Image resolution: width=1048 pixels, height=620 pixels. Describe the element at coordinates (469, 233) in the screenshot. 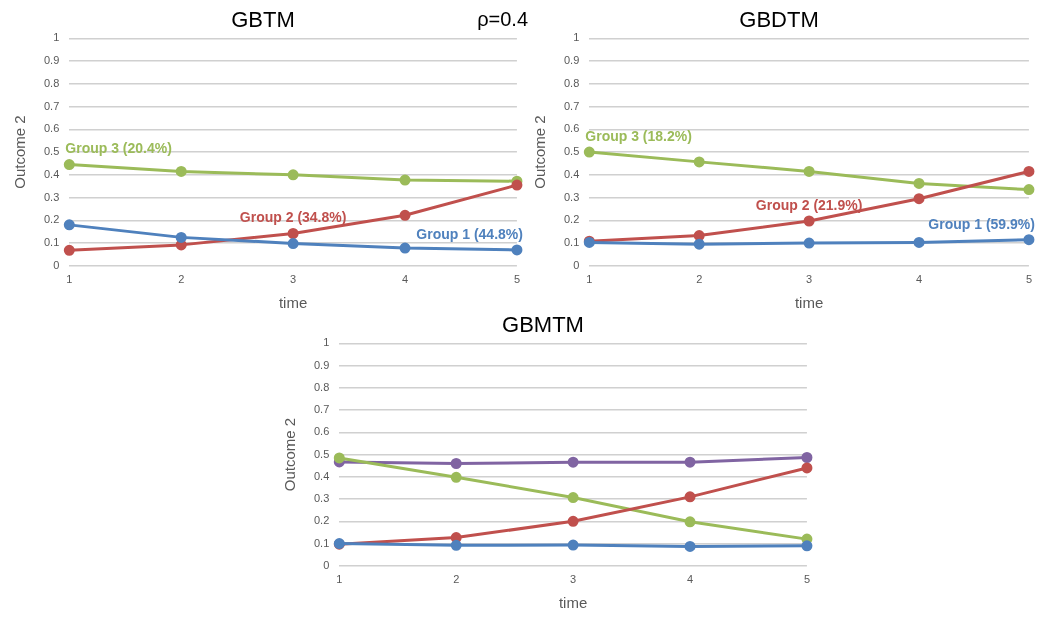

I see `series-label: Group 1 (44.8%)` at that location.